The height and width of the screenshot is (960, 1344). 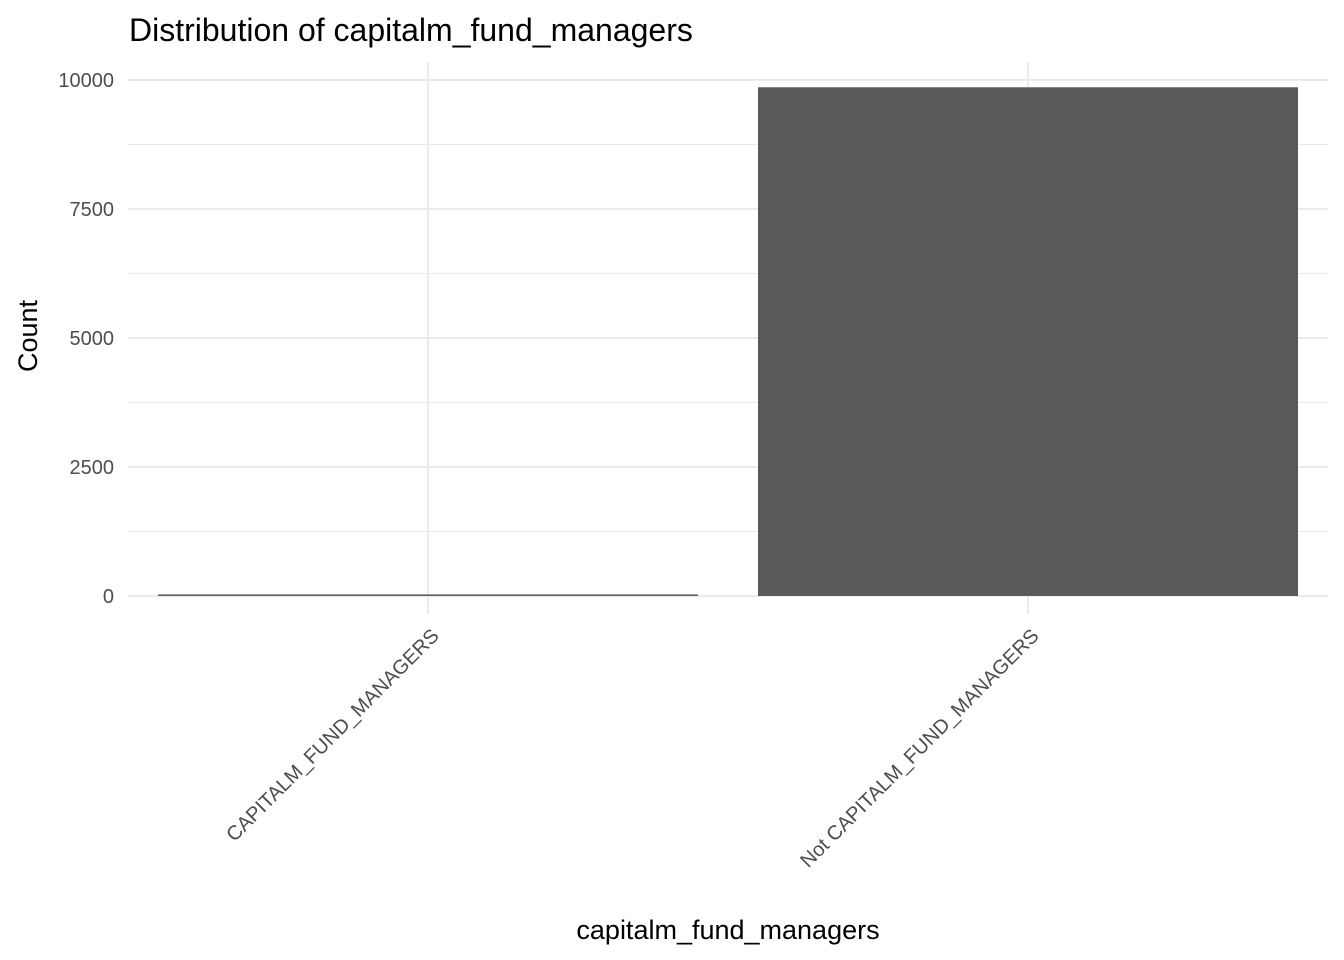 I want to click on y-tick-label: 0, so click(x=108, y=597).